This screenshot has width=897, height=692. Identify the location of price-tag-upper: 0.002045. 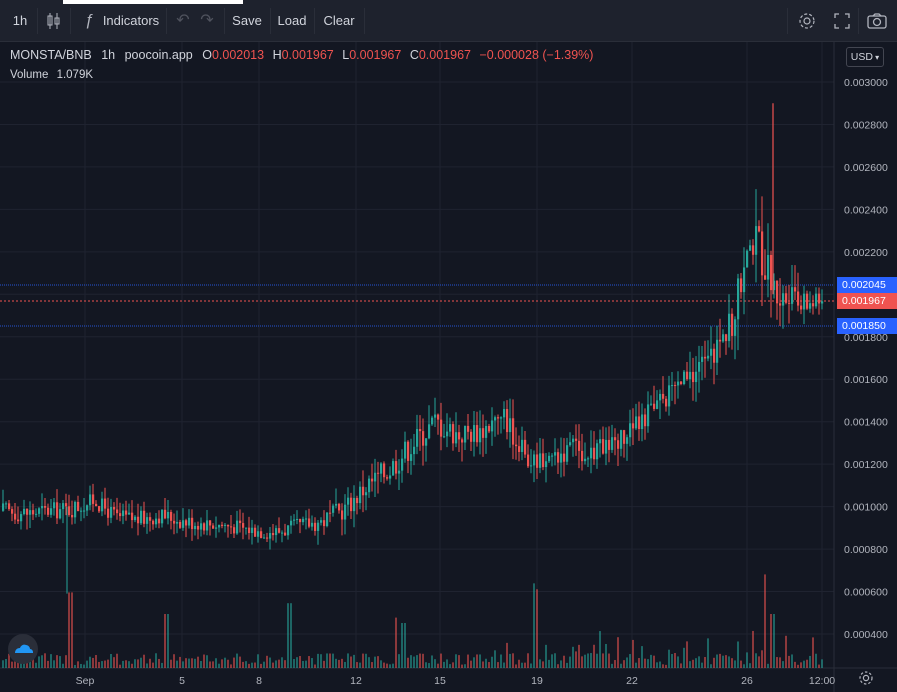
(867, 285).